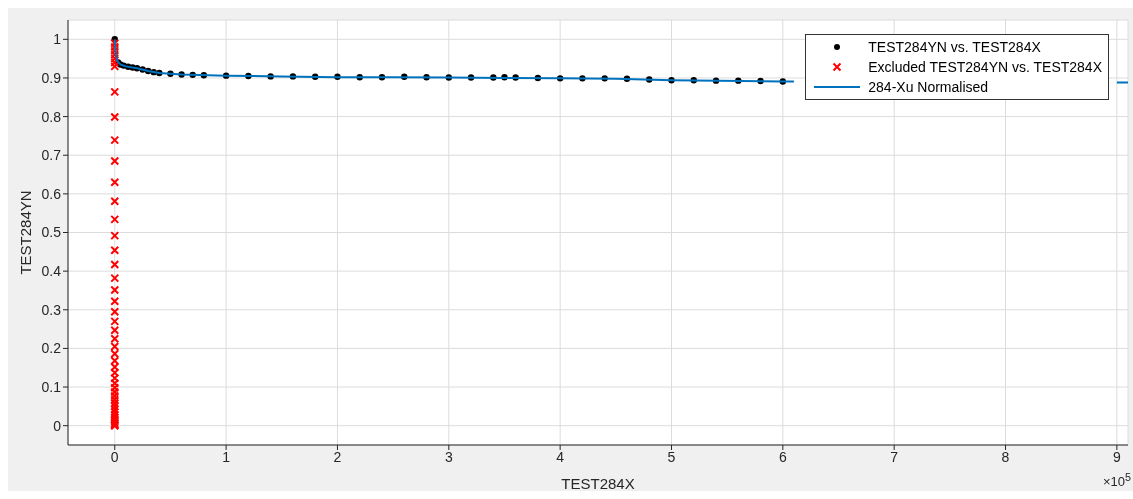 This screenshot has height=499, width=1133. I want to click on x-tick-label: 9, so click(1116, 456).